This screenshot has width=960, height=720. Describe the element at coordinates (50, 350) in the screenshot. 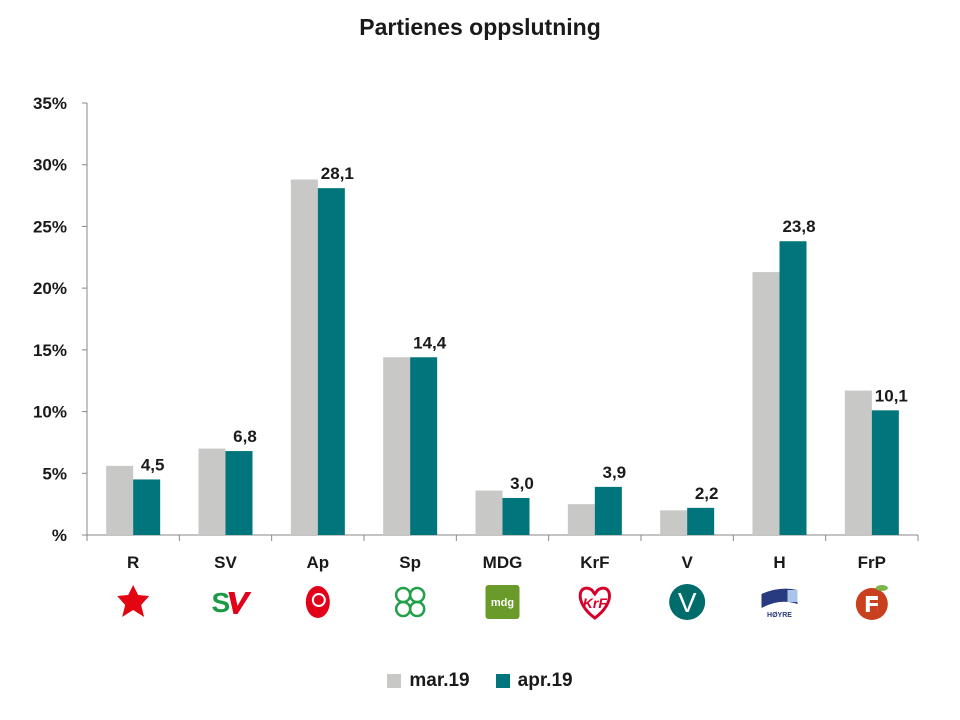

I see `y-tick-label: 15%` at that location.